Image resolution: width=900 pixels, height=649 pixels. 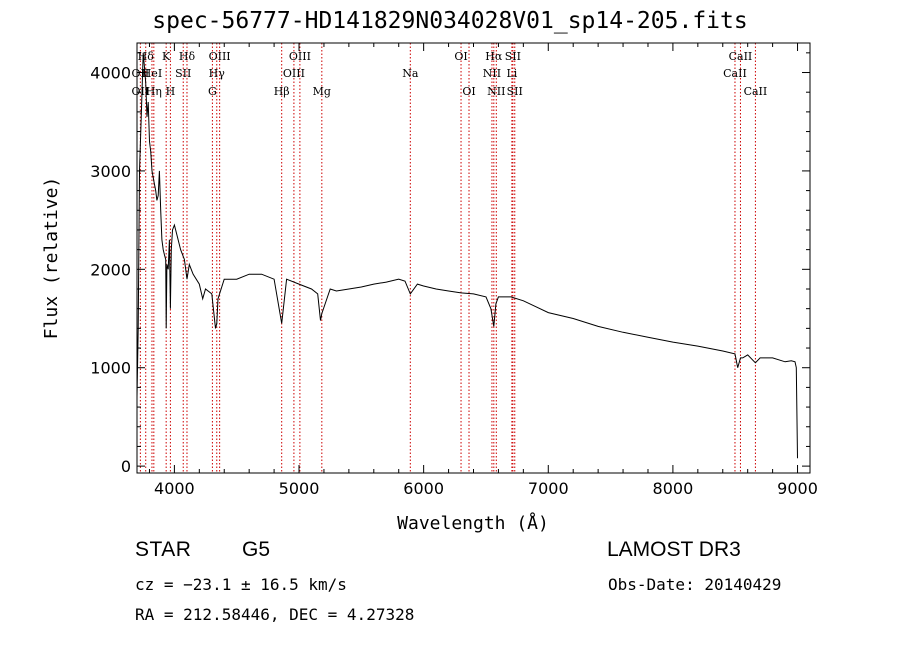 What do you see at coordinates (473, 523) in the screenshot?
I see `x-axis-label: Wavelength (Å)` at bounding box center [473, 523].